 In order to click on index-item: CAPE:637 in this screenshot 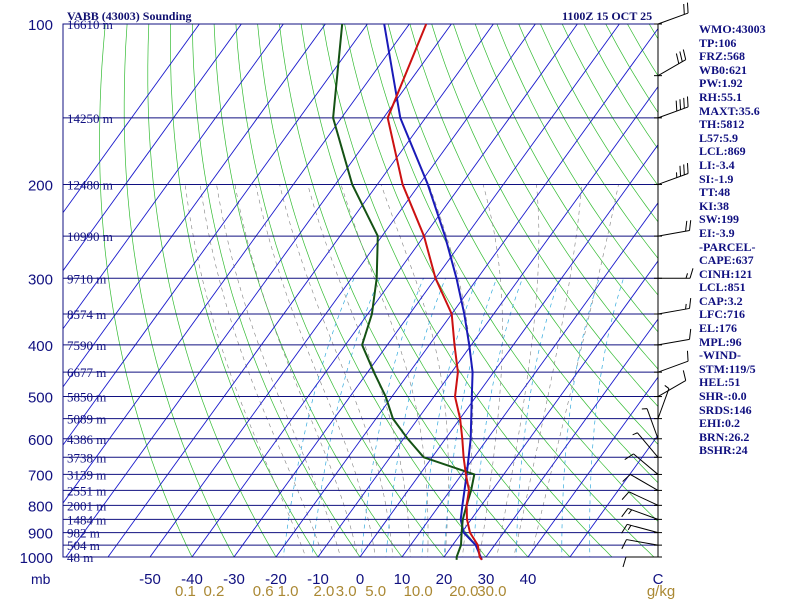, I will do `click(726, 260)`.